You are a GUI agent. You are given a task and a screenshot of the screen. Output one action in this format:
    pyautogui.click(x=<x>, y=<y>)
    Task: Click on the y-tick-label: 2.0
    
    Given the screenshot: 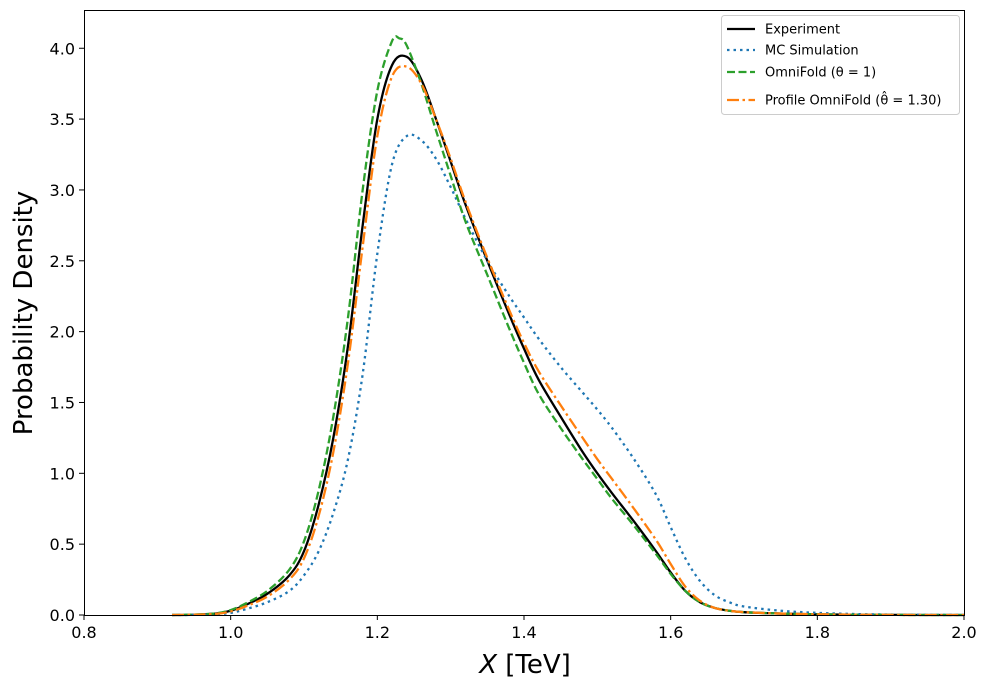 What is the action you would take?
    pyautogui.click(x=62, y=332)
    